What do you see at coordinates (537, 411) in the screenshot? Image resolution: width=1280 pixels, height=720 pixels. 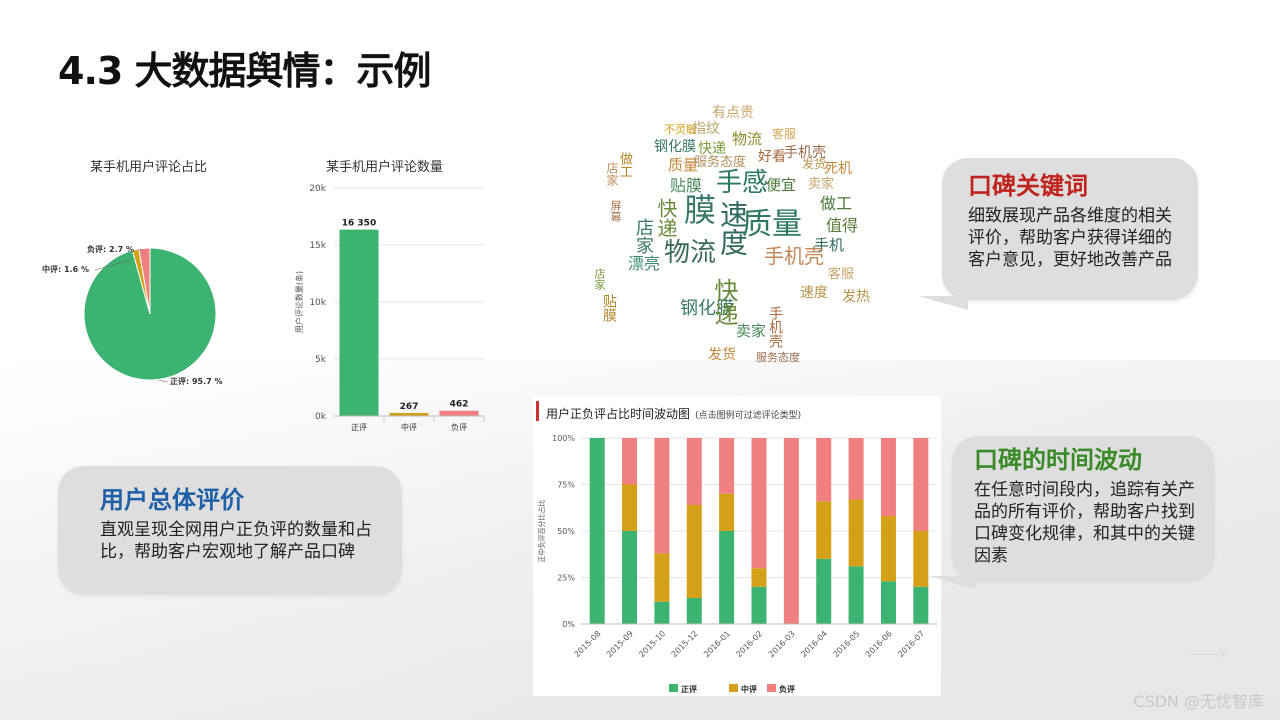 I see `time-chart-title-marker` at bounding box center [537, 411].